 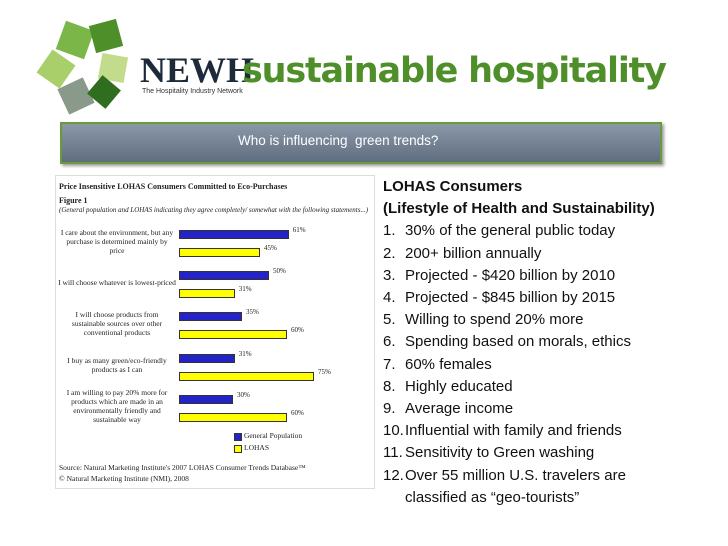 I want to click on item-number: 9., so click(x=389, y=409).